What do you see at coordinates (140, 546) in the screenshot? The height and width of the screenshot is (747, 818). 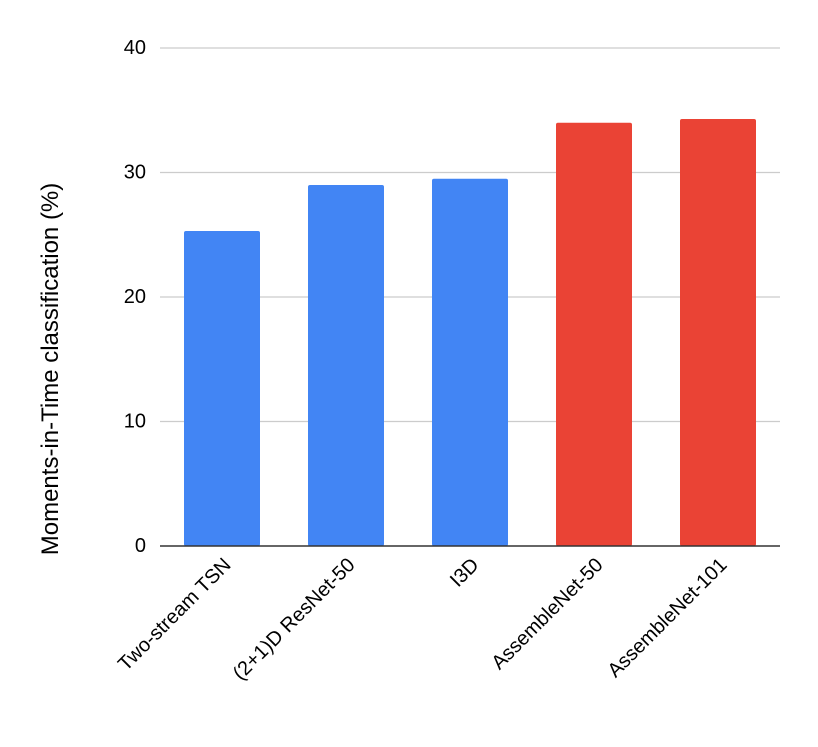 I see `y-tick-label: 0` at bounding box center [140, 546].